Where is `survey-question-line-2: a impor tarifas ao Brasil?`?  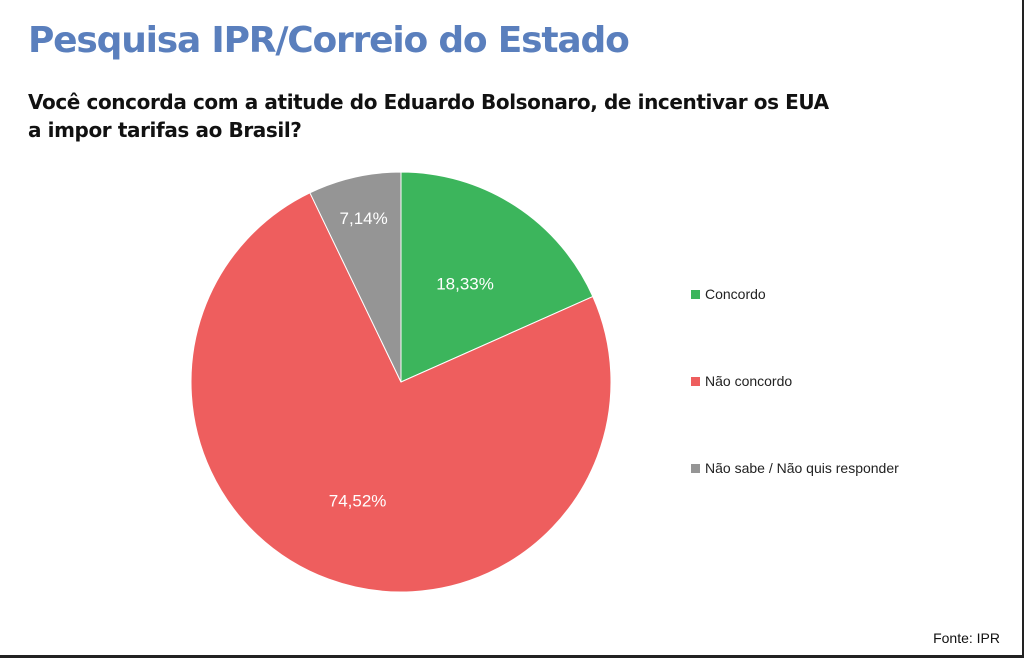 survey-question-line-2: a impor tarifas ao Brasil? is located at coordinates (165, 130).